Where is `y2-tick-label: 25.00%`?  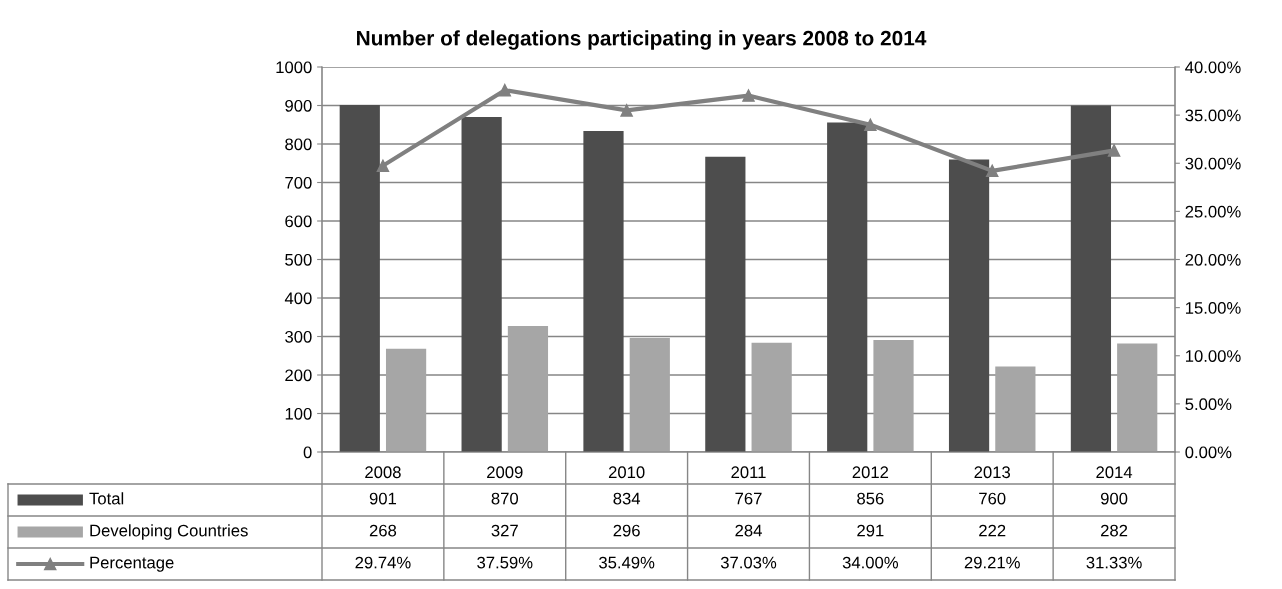
y2-tick-label: 25.00% is located at coordinates (1213, 211).